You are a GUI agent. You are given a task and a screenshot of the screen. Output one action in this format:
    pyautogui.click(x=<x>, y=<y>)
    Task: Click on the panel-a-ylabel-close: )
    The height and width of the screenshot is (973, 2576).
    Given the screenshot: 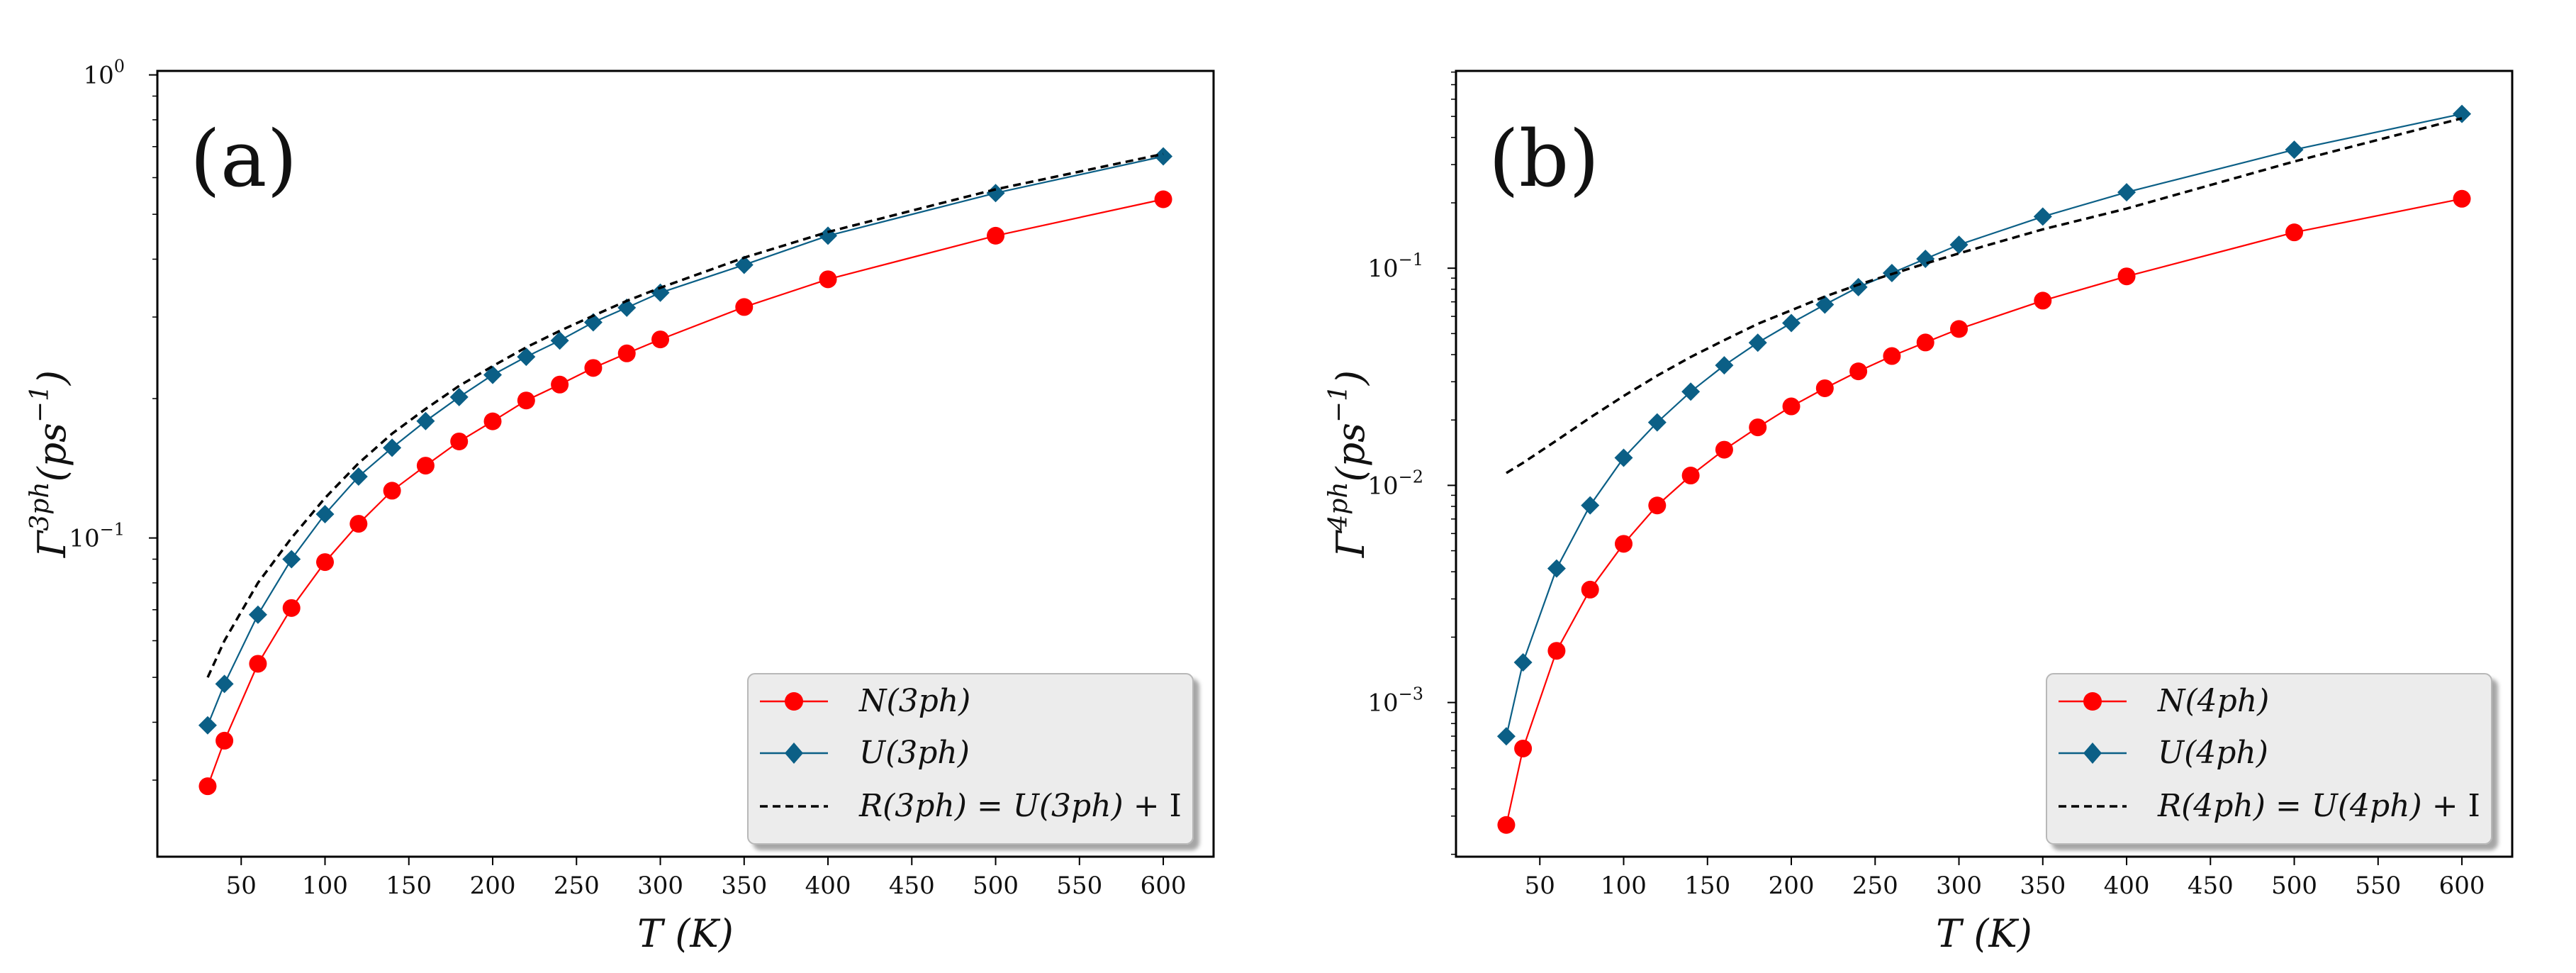 What is the action you would take?
    pyautogui.click(x=52, y=378)
    